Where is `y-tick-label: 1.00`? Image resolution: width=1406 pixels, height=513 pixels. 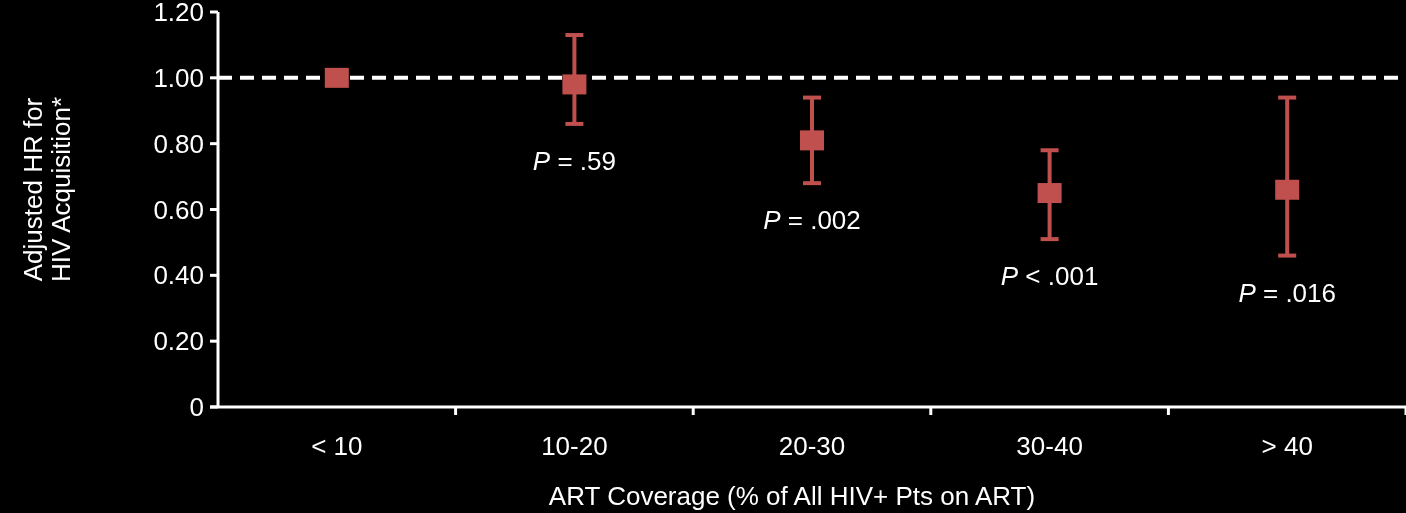
y-tick-label: 1.00 is located at coordinates (178, 77).